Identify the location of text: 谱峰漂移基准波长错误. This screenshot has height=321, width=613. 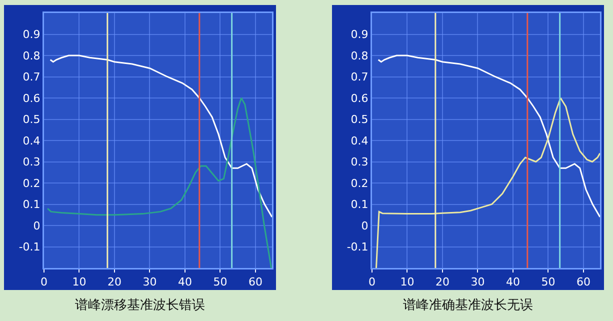
(140, 305).